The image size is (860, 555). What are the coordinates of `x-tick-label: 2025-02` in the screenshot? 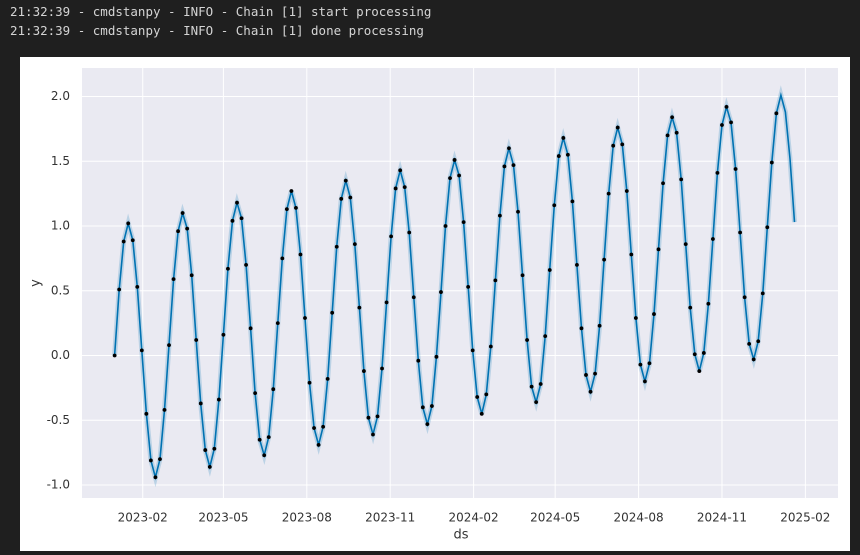 It's located at (805, 518).